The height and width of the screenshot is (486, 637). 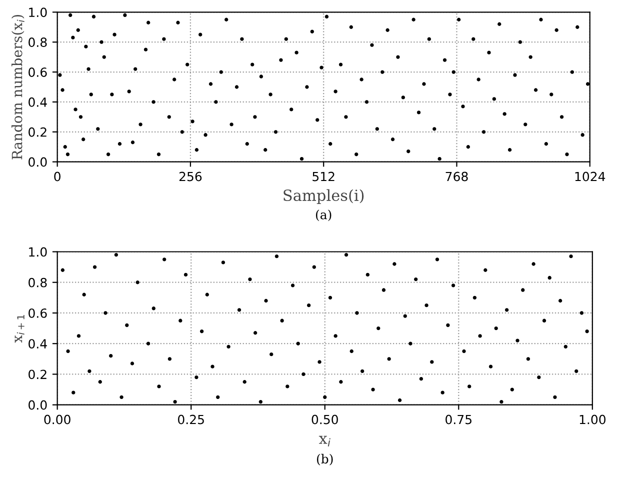 I want to click on x-axis-title: Samples(i), so click(x=324, y=196).